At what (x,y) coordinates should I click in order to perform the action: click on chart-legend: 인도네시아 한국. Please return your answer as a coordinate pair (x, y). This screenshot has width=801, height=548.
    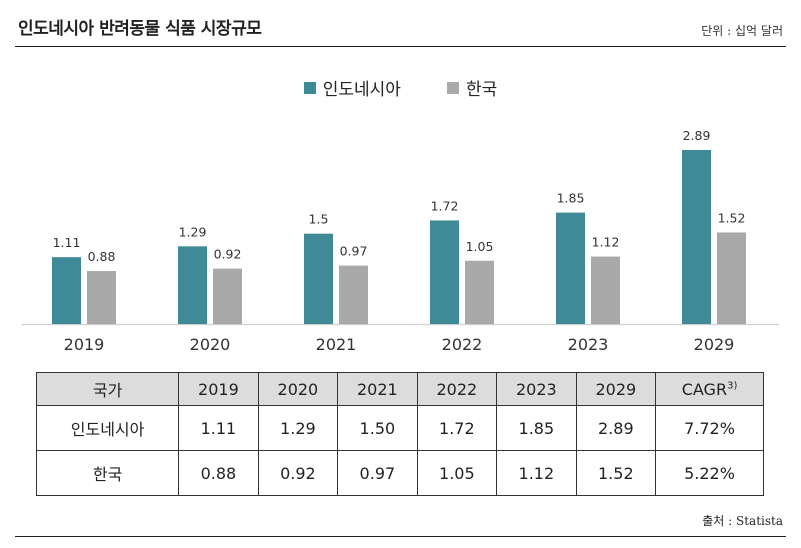
    Looking at the image, I should click on (400, 87).